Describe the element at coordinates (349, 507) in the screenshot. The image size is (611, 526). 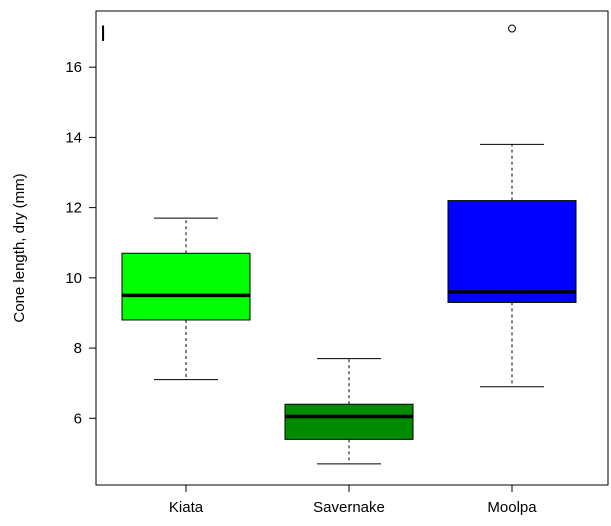
I see `x-tick-label: Savernake` at that location.